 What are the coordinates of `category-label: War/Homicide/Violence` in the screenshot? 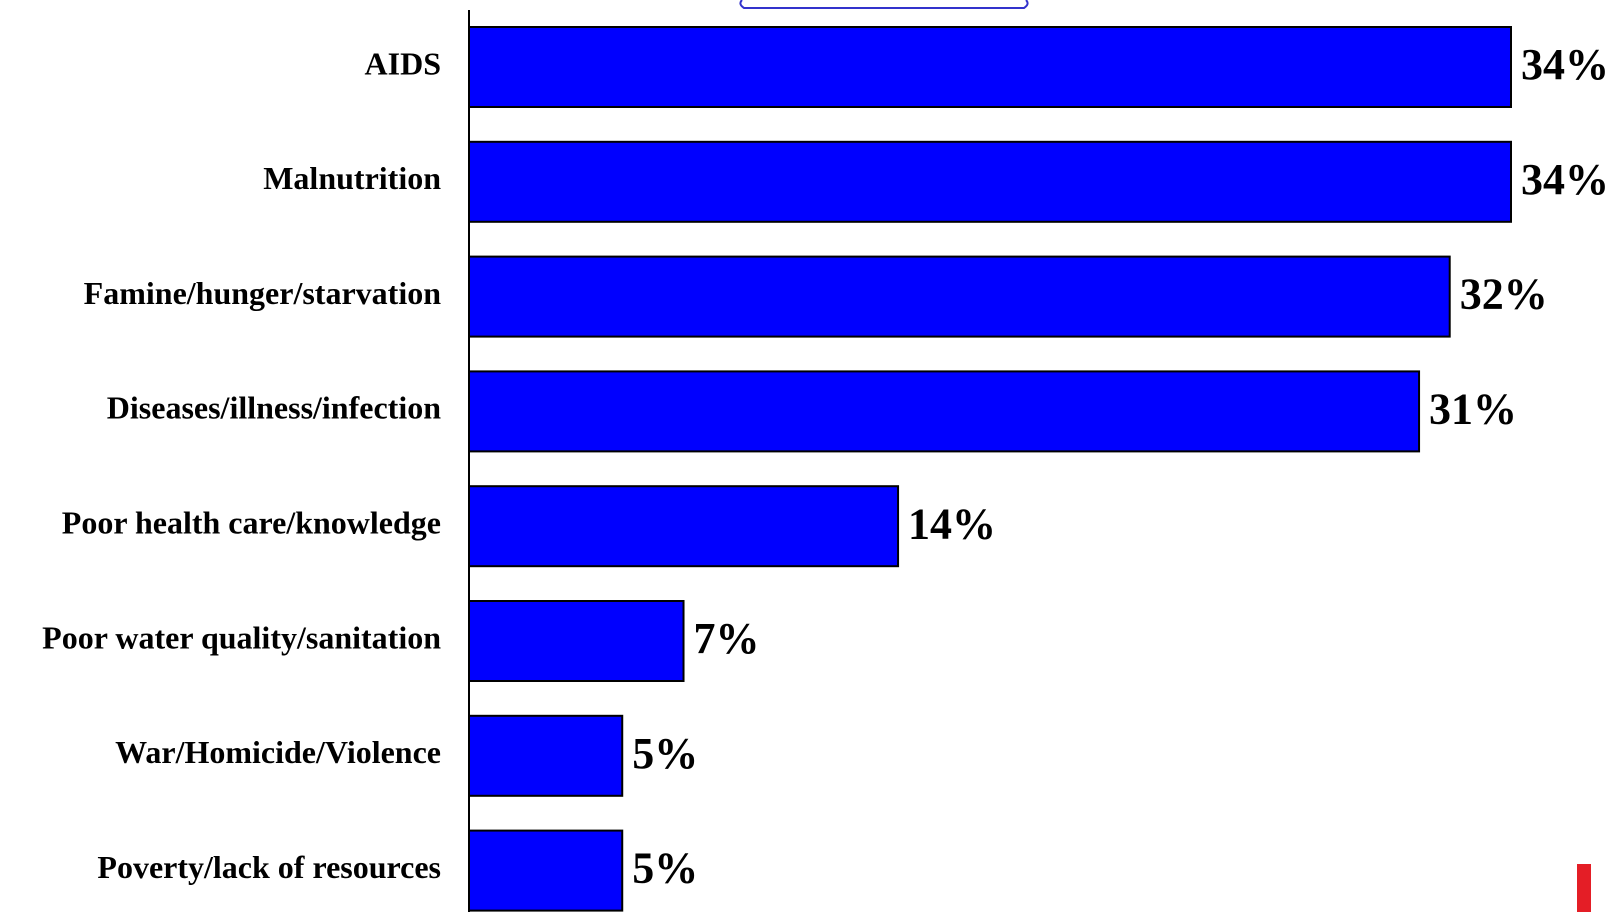 It's located at (278, 752).